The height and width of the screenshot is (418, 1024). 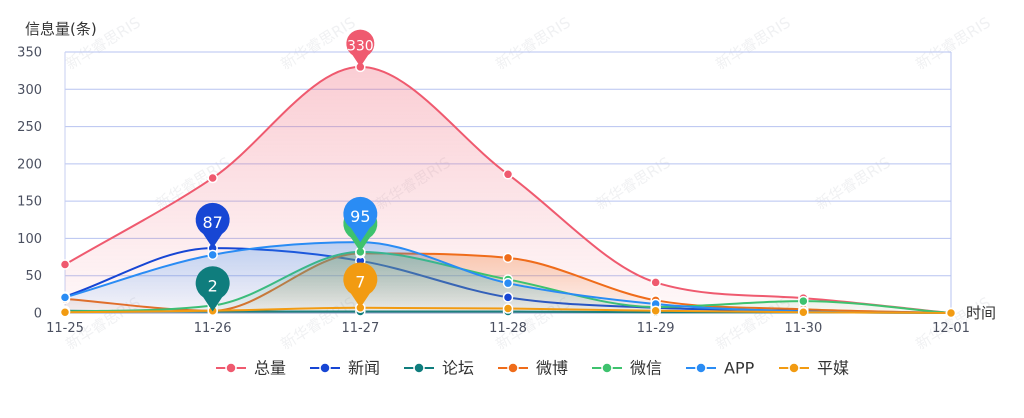 I want to click on marker-label: 330, so click(x=360, y=46).